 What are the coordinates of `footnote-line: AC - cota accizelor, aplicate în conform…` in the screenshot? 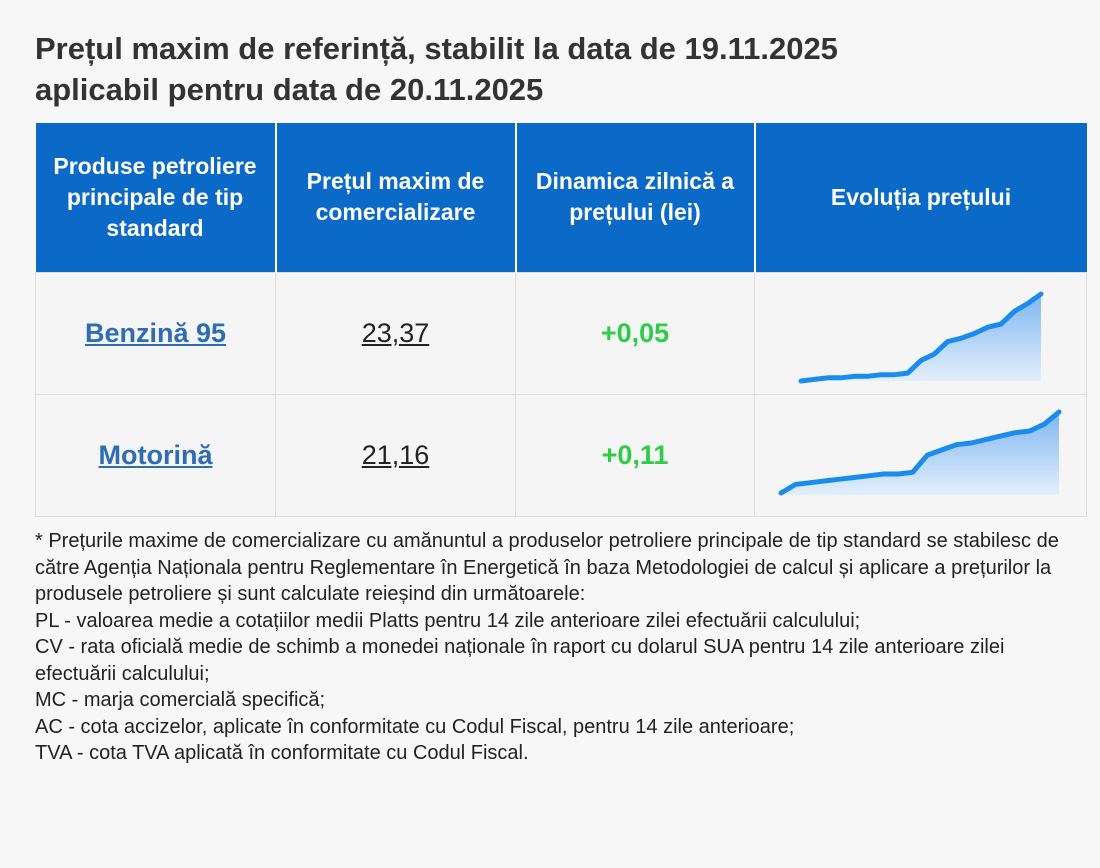 It's located at (415, 726).